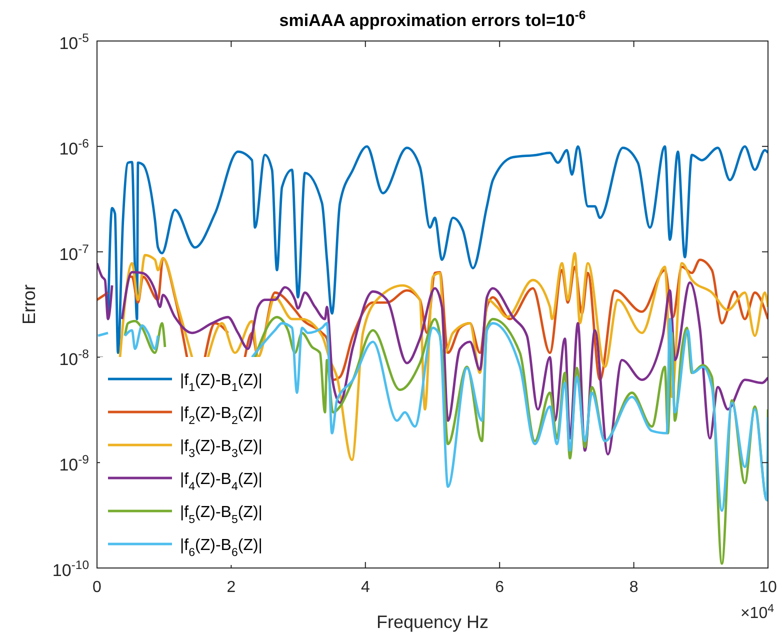 Image resolution: width=782 pixels, height=636 pixels. What do you see at coordinates (221, 482) in the screenshot?
I see `legend-label: |f$_{4}$(Z)-B$_{4}$(Z)|` at bounding box center [221, 482].